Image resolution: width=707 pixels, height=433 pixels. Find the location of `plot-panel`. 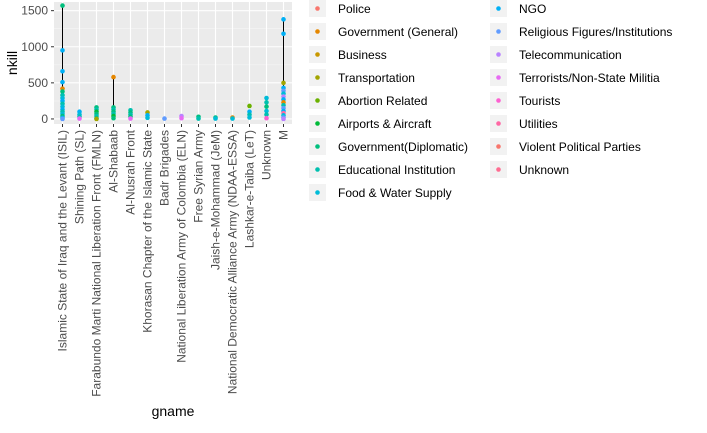

plot-panel is located at coordinates (173, 63).